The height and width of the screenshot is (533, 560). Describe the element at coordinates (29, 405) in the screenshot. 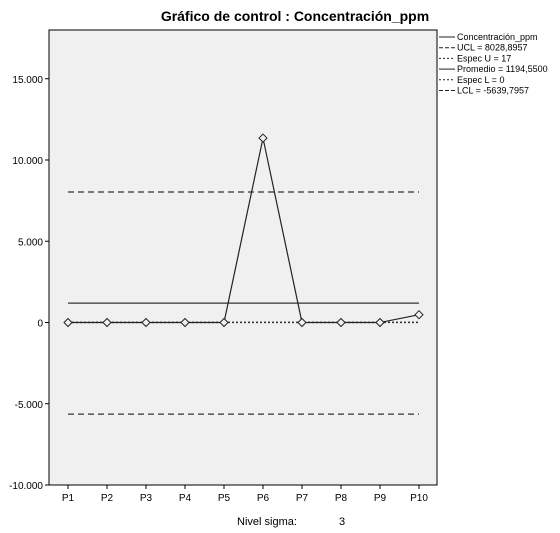

I see `y-tick-label: -5.000` at that location.